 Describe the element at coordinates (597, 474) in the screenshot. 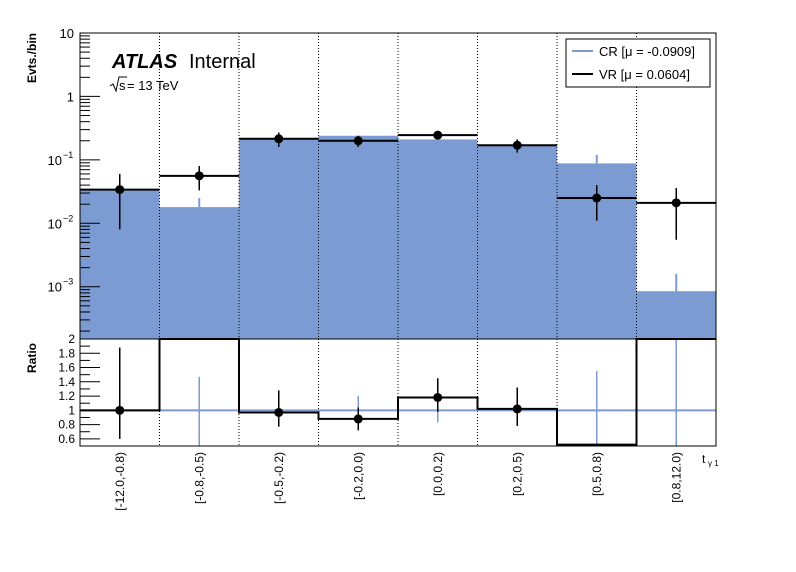

I see `x-tick-label-7: [0.5,0.8)` at that location.